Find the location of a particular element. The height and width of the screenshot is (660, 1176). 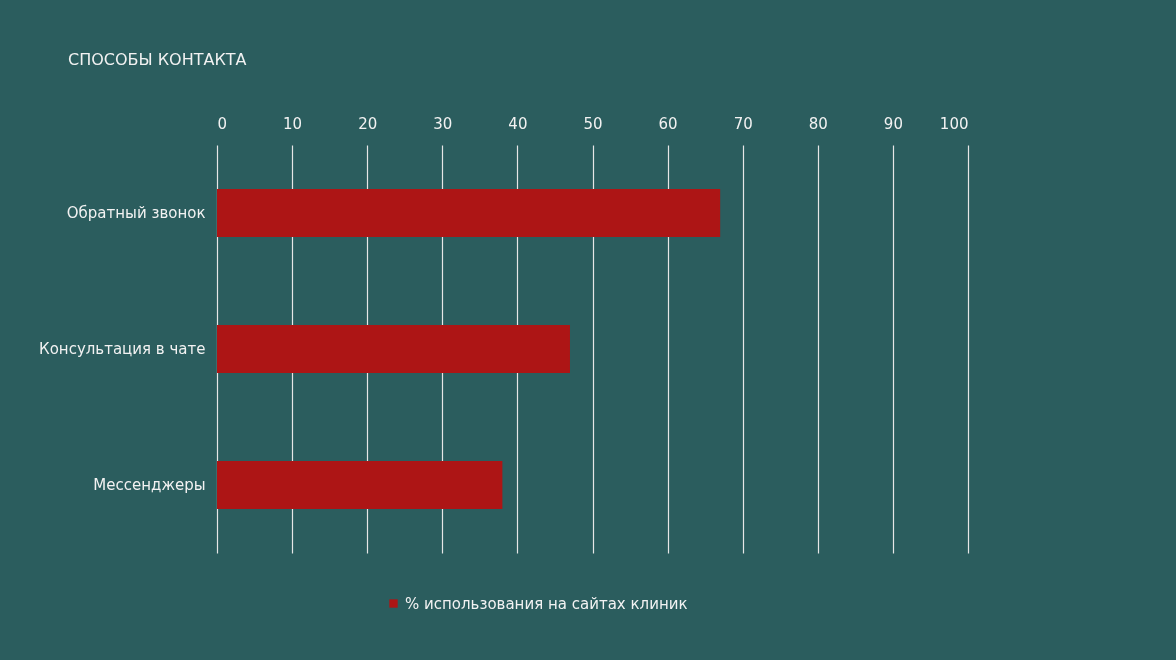

x-tick-label: 100 is located at coordinates (954, 123).